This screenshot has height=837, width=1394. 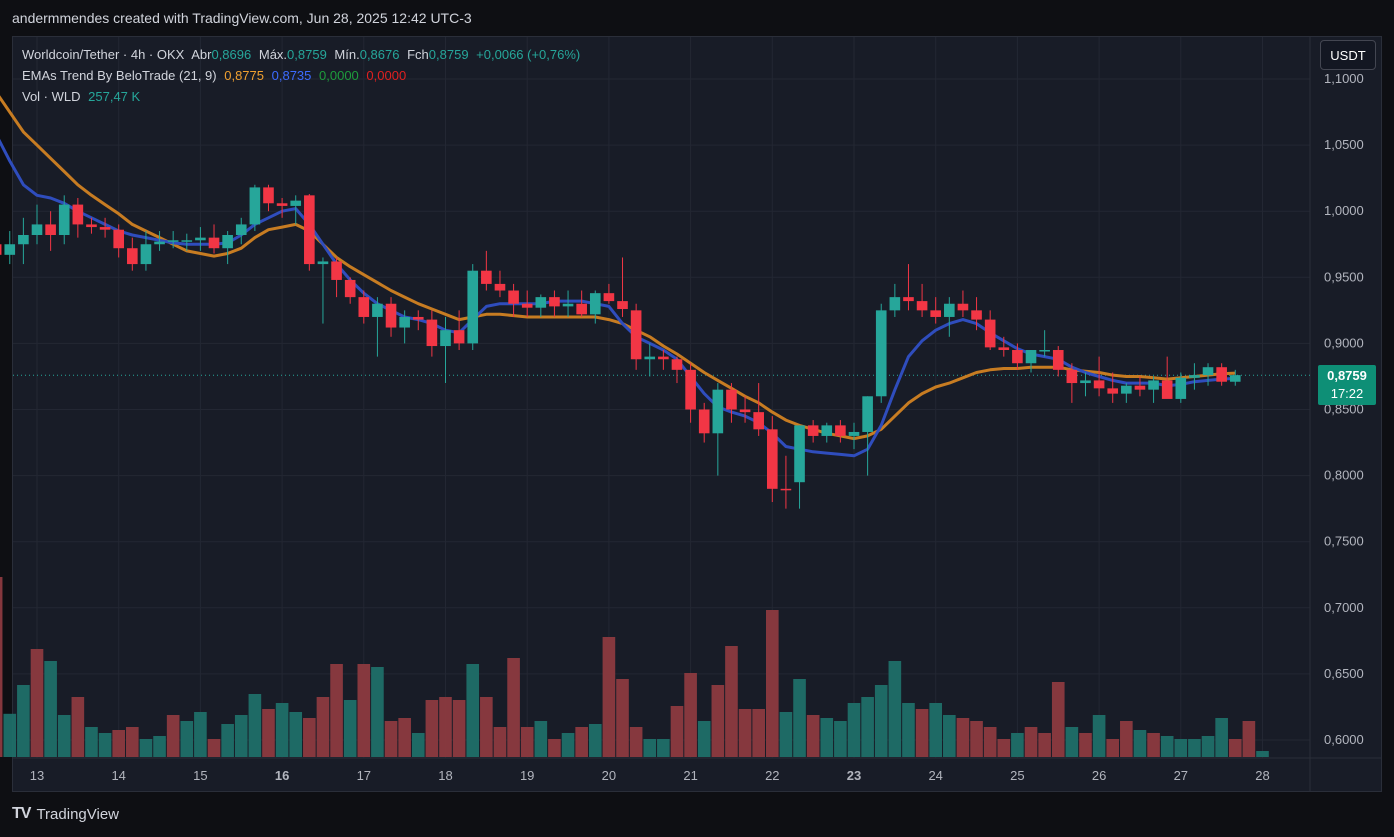 I want to click on legend-symbol: Worldcoin/Tether · 4h · OKX, so click(x=103, y=54).